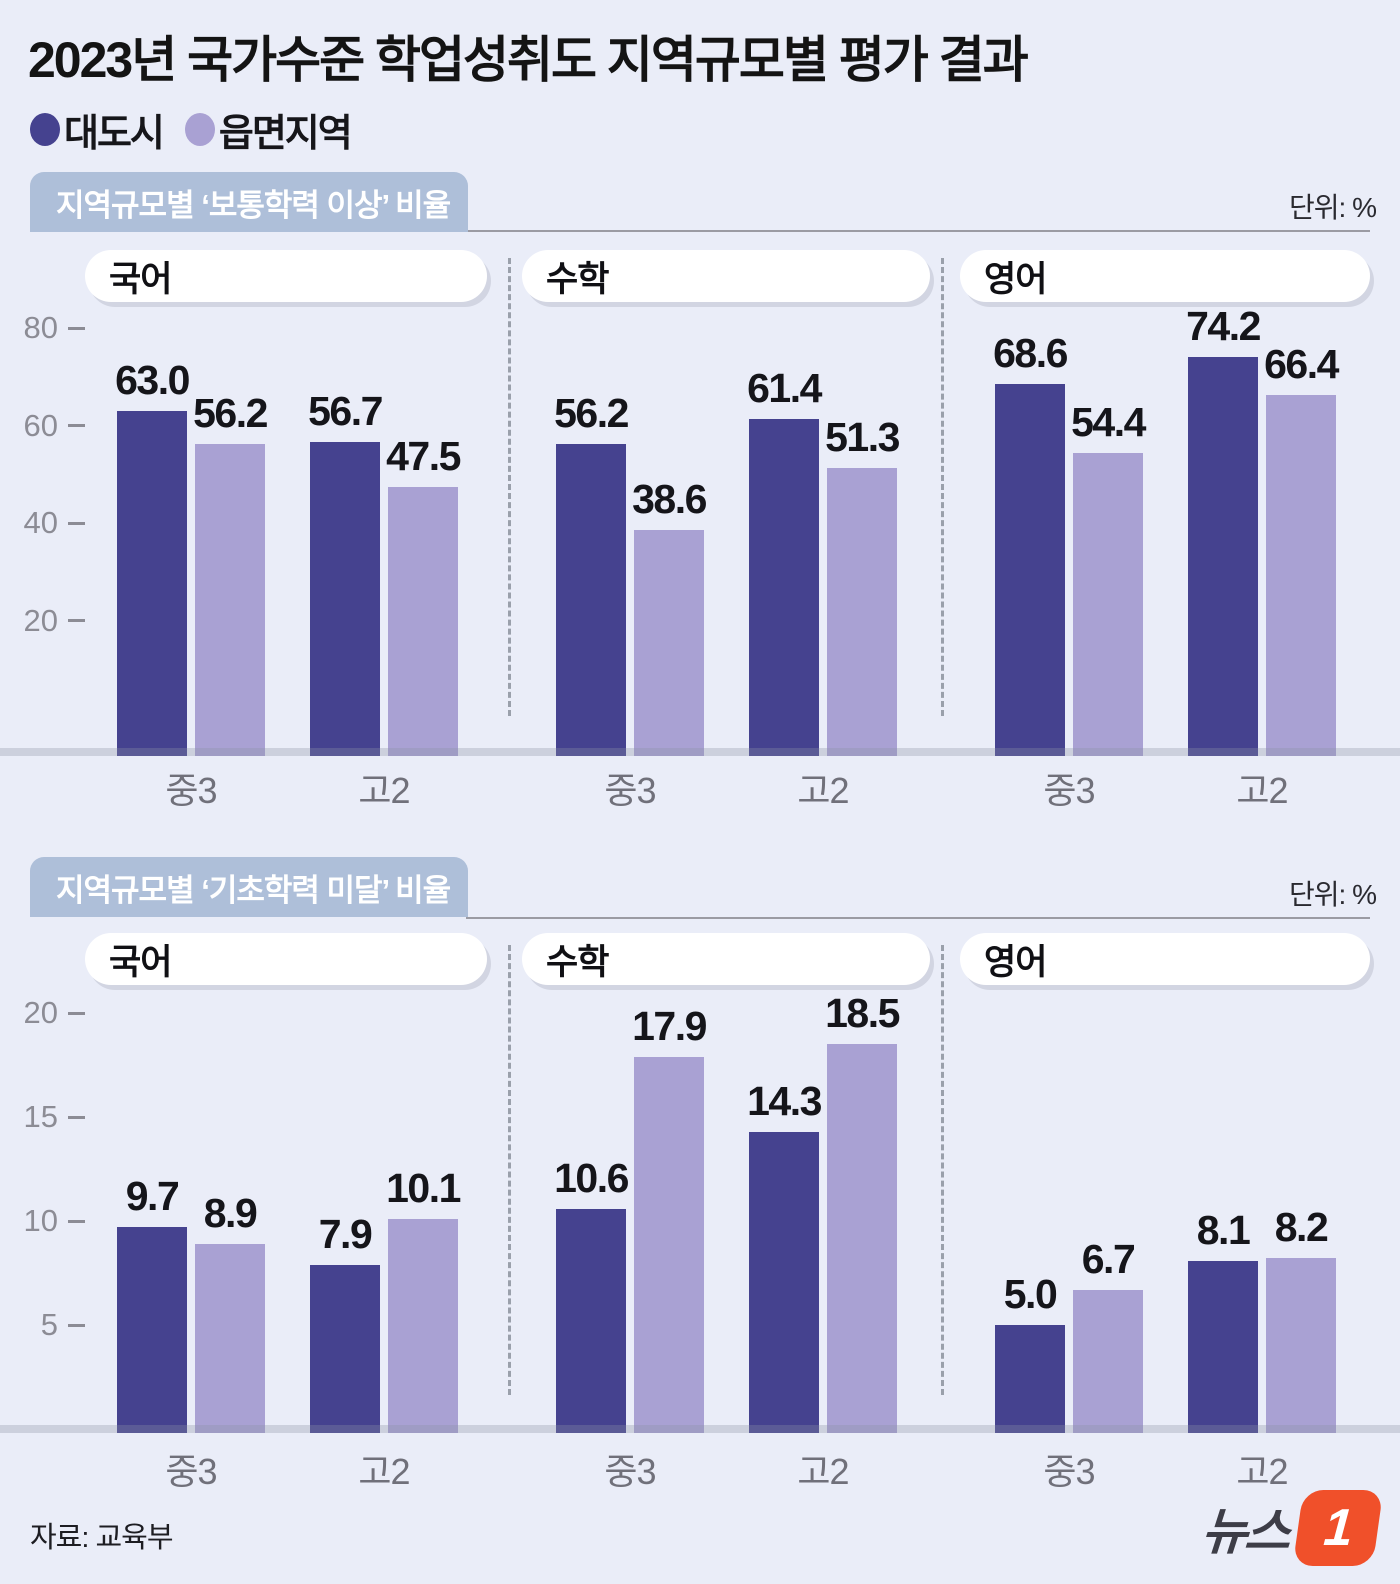 This screenshot has height=1584, width=1400. I want to click on y-axis-tick: 40, so click(49, 523).